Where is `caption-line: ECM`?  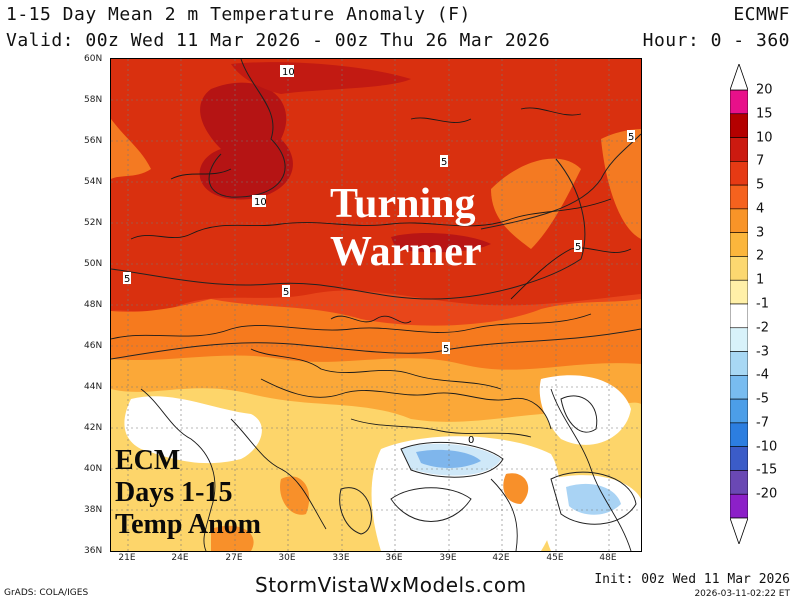
caption-line: ECM is located at coordinates (148, 460).